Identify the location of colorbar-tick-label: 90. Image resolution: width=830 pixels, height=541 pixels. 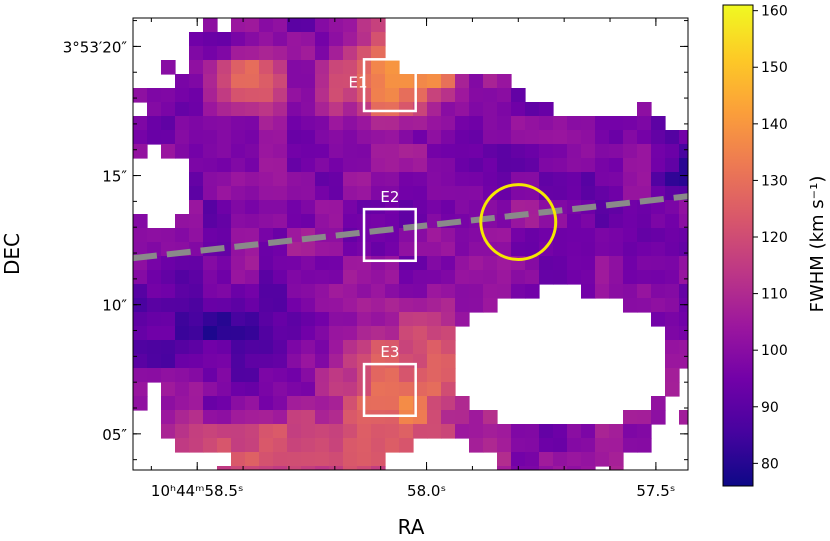
(770, 408).